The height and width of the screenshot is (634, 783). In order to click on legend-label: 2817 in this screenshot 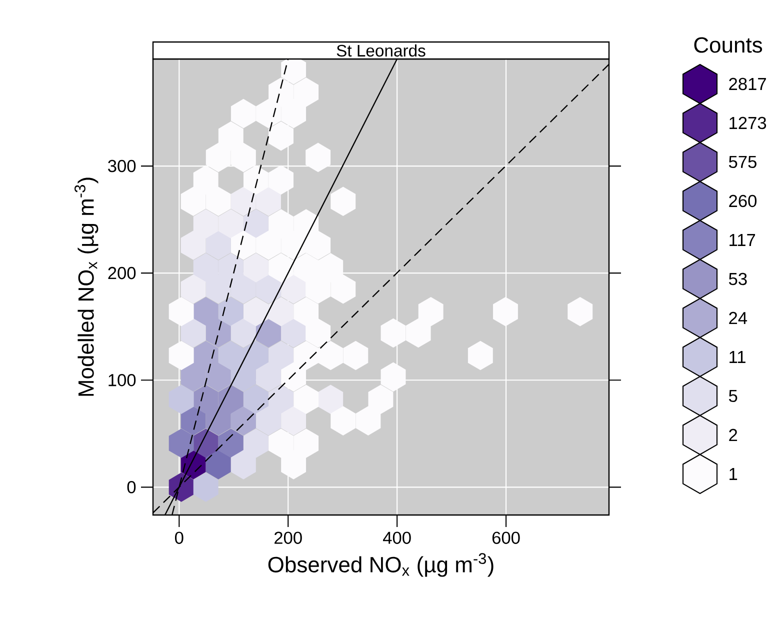, I will do `click(747, 84)`.